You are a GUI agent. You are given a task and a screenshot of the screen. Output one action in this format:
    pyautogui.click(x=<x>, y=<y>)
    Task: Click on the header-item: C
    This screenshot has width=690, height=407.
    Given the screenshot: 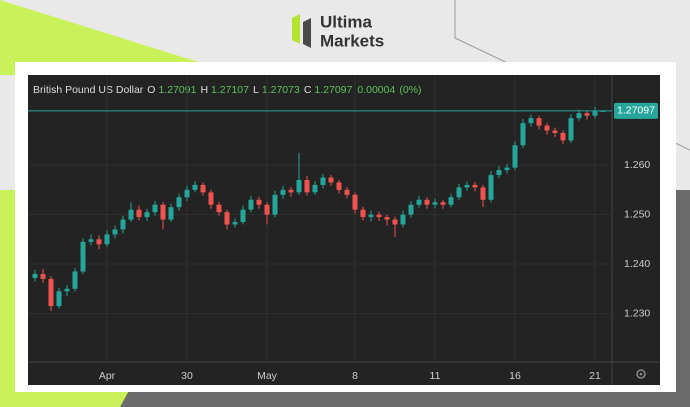 What is the action you would take?
    pyautogui.click(x=308, y=90)
    